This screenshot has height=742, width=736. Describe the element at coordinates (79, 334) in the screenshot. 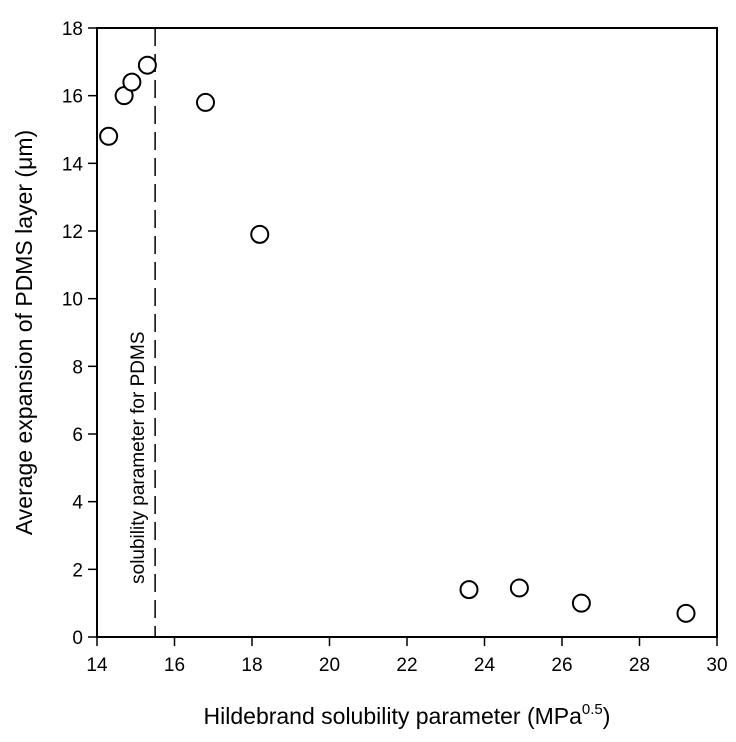

I see `y-axis-ticks: 0 2 4 6 8 10 12 14 16 18` at that location.